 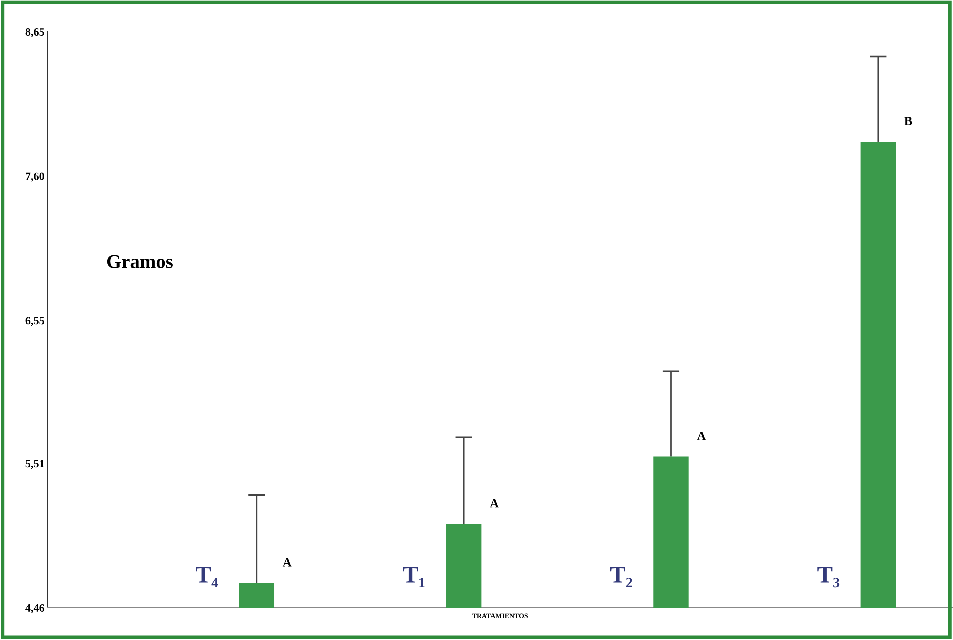 What do you see at coordinates (207, 577) in the screenshot?
I see `x-tick-label: T₄` at bounding box center [207, 577].